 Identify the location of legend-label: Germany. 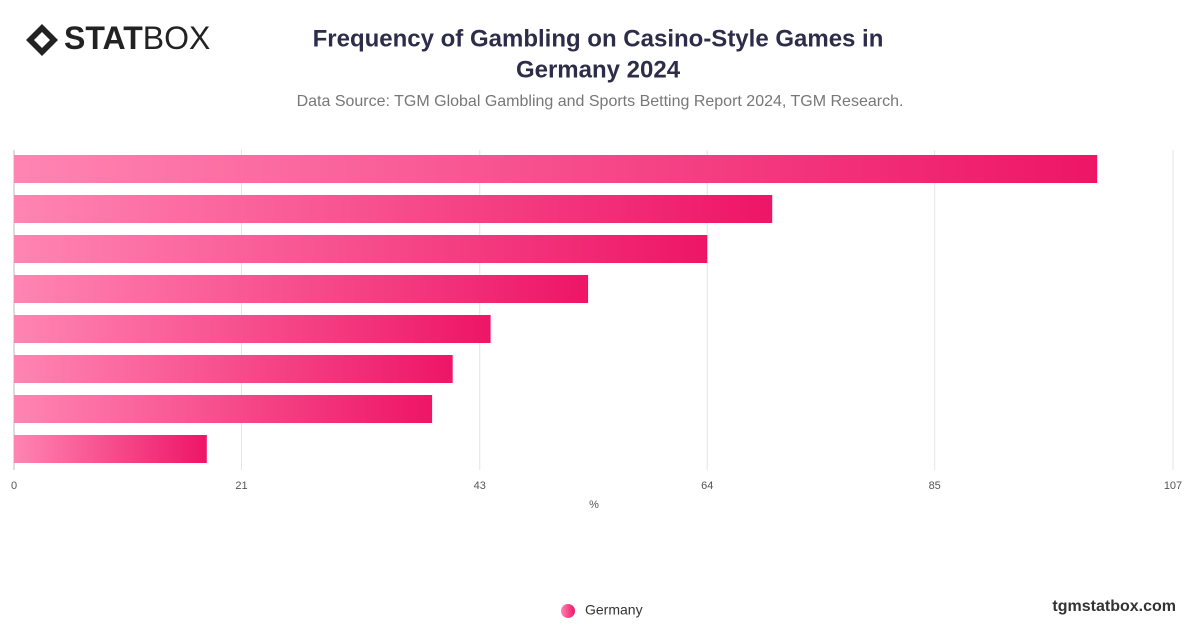
(614, 610).